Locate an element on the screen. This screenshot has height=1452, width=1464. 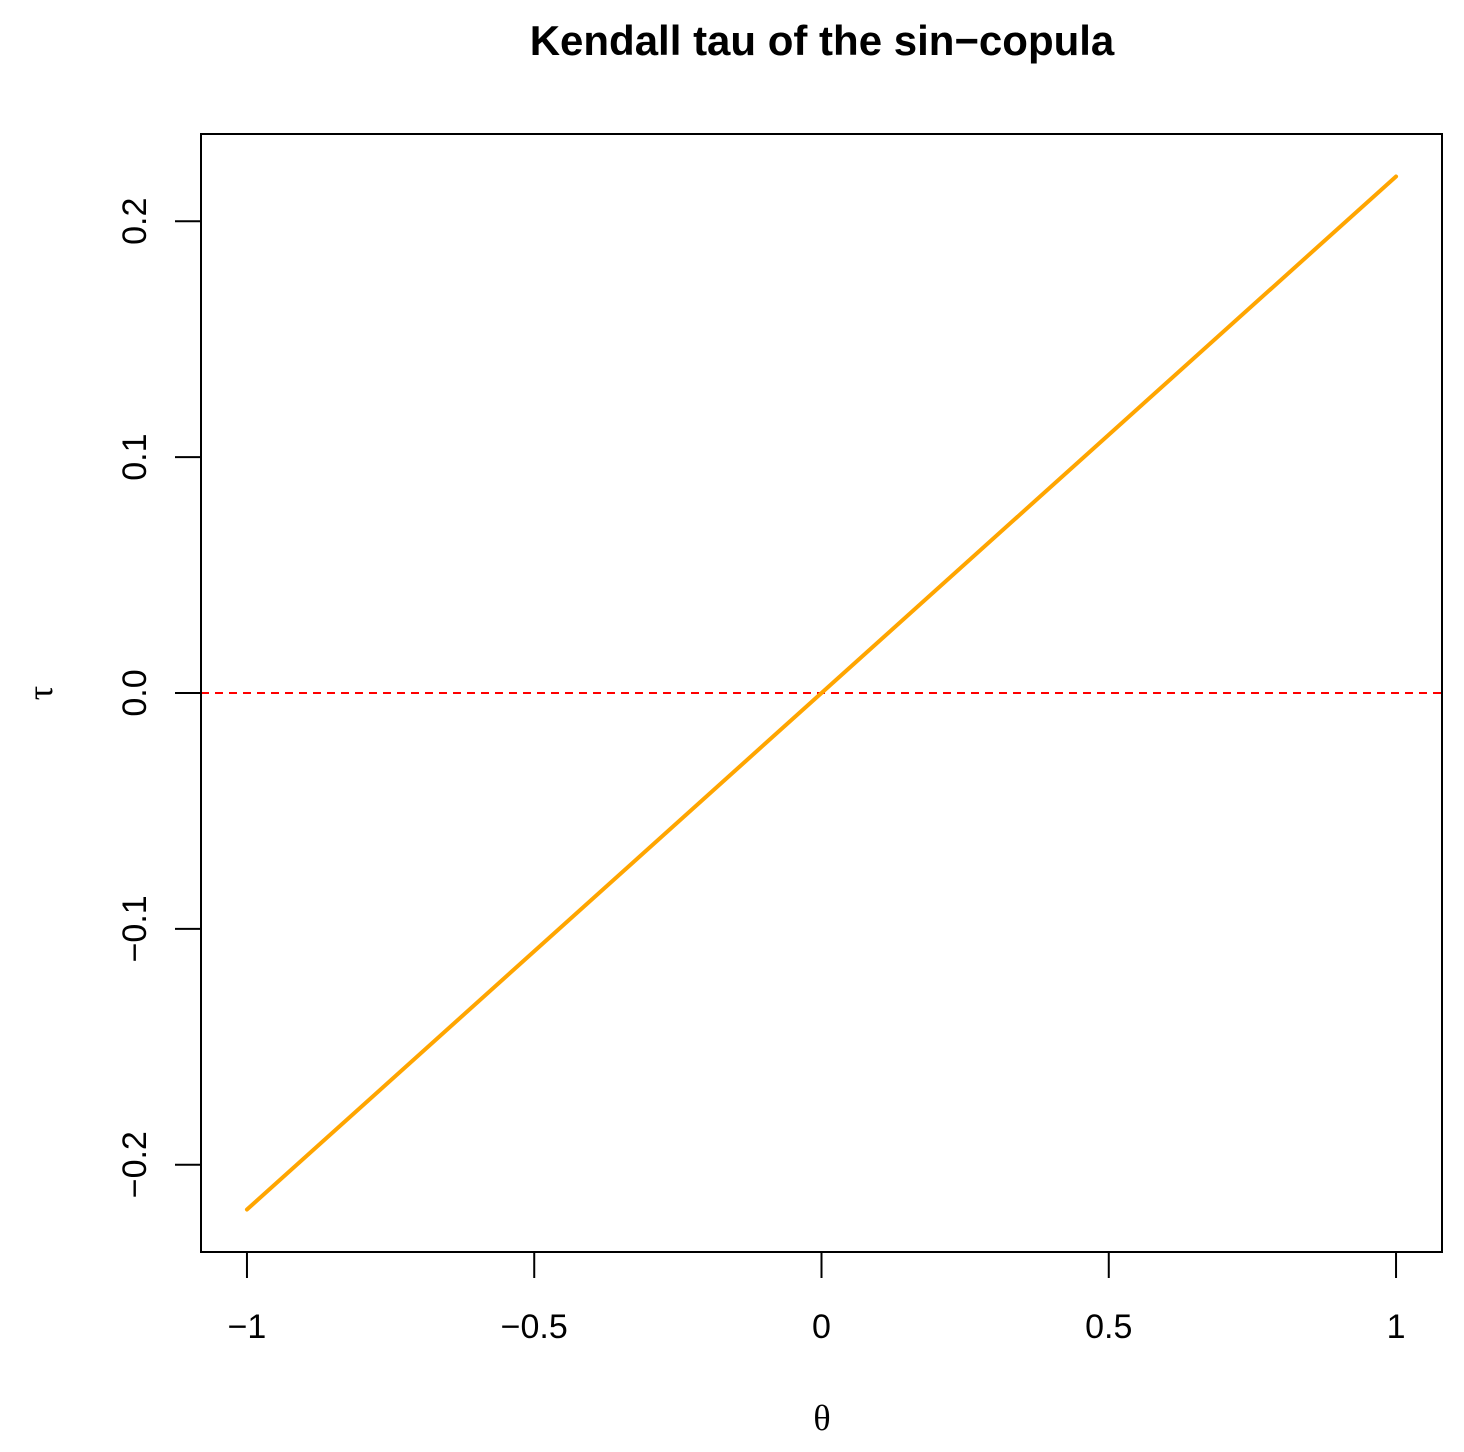
x-tick-label-2: 0 is located at coordinates (821, 1327).